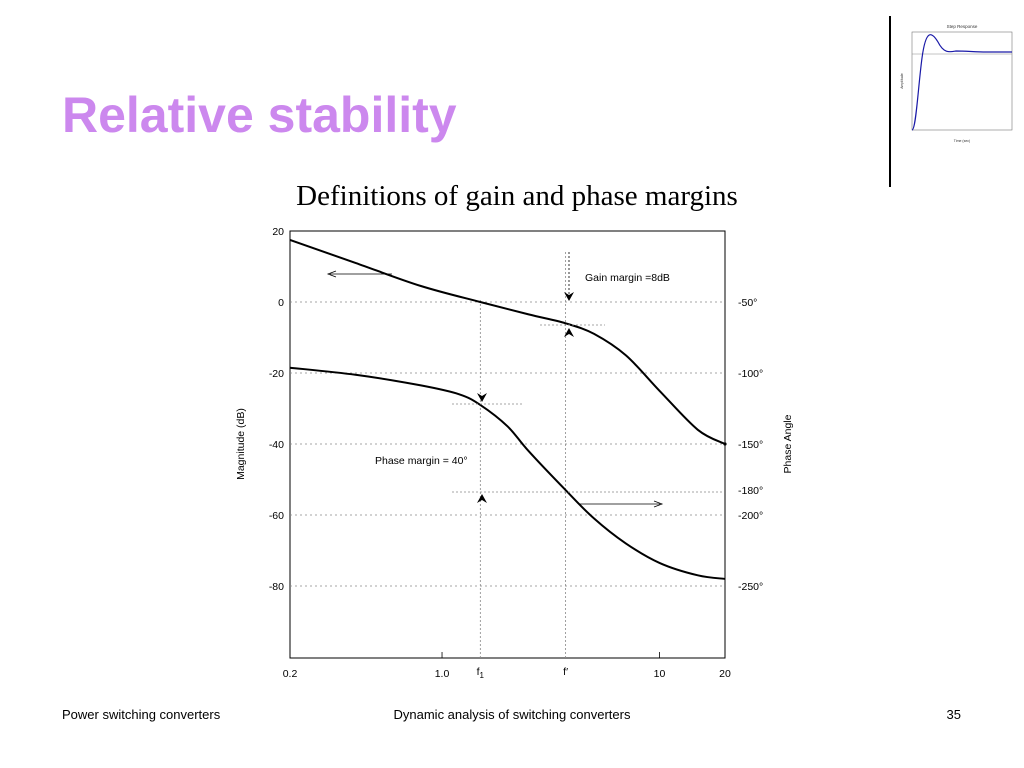  Describe the element at coordinates (750, 445) in the screenshot. I see `y-right-tick-label: -150°` at that location.